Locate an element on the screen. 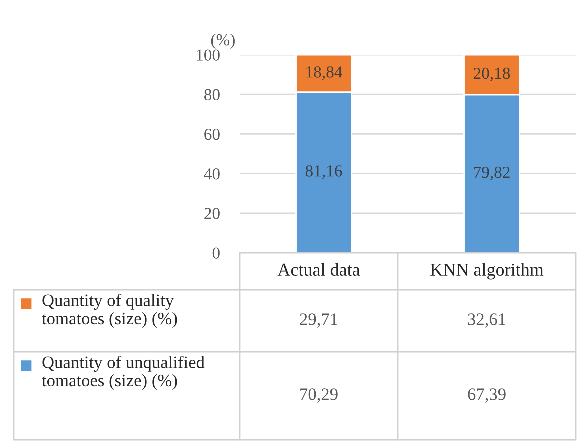  data-label: 81,16 is located at coordinates (324, 173).